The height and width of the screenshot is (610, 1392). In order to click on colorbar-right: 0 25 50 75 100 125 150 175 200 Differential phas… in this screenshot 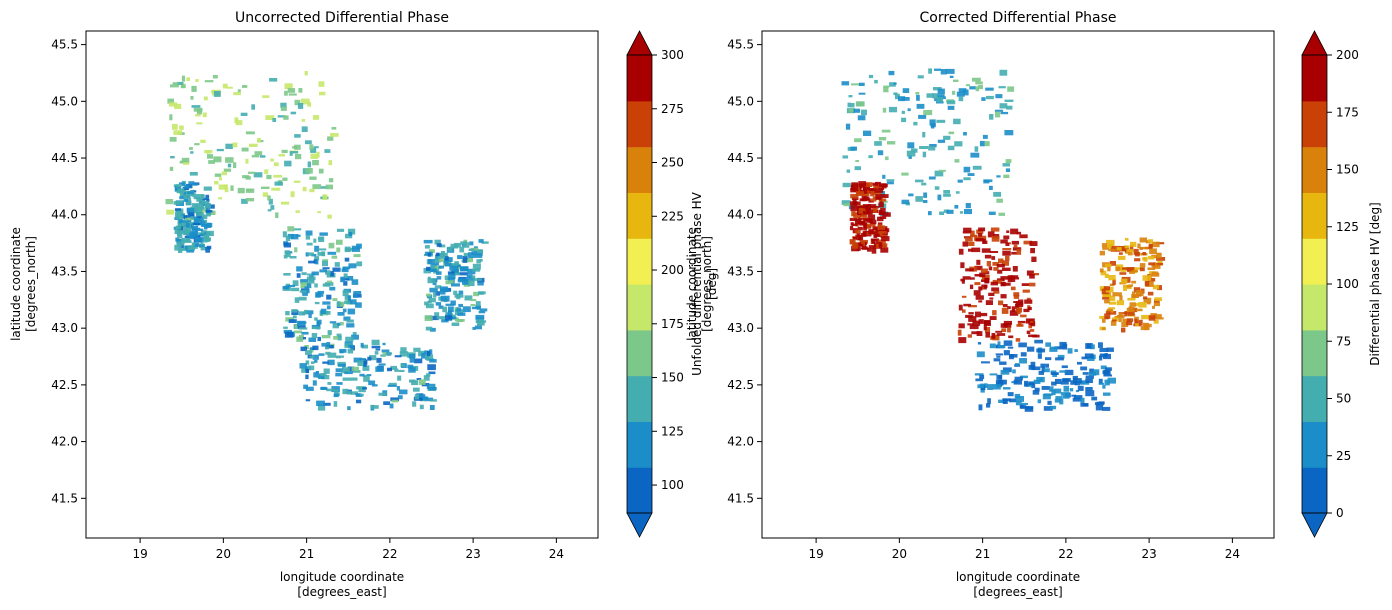, I will do `click(1341, 284)`.